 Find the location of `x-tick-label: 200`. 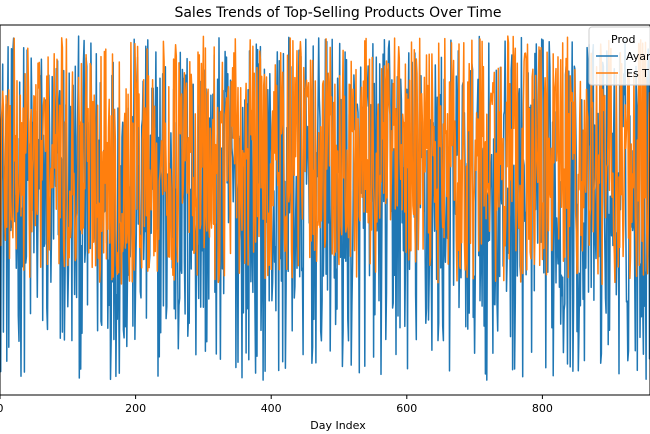

x-tick-label: 200 is located at coordinates (135, 408).